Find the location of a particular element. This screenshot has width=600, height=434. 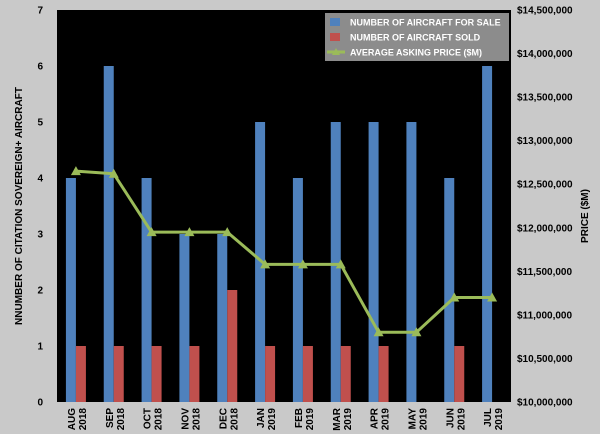

y2-tick-label: $12,000,000 is located at coordinates (545, 228).